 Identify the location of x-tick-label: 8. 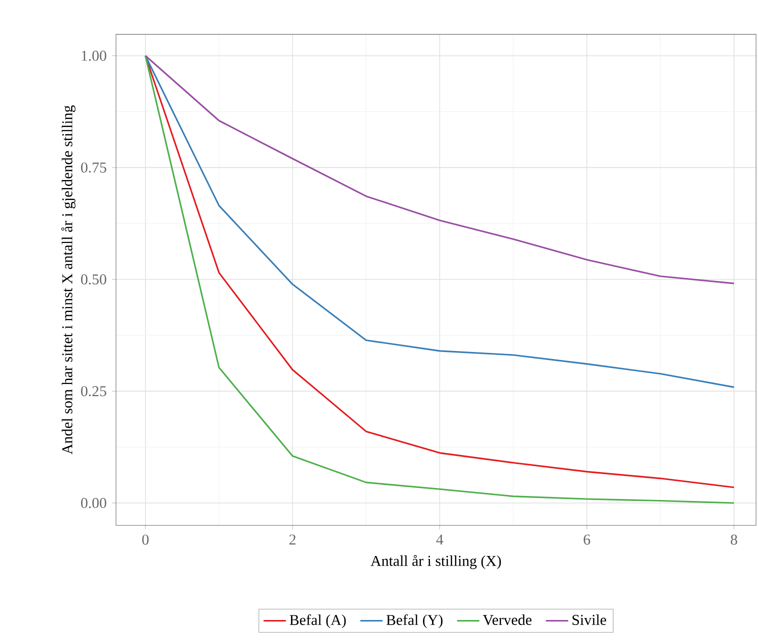
(734, 539).